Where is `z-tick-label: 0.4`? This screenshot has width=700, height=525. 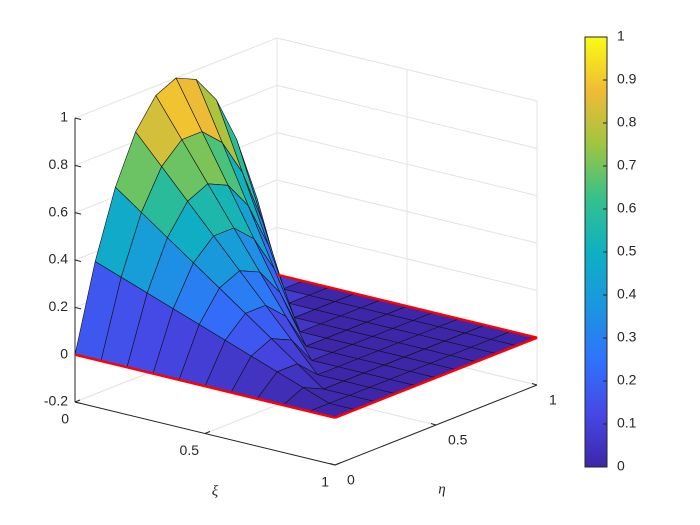 z-tick-label: 0.4 is located at coordinates (59, 259).